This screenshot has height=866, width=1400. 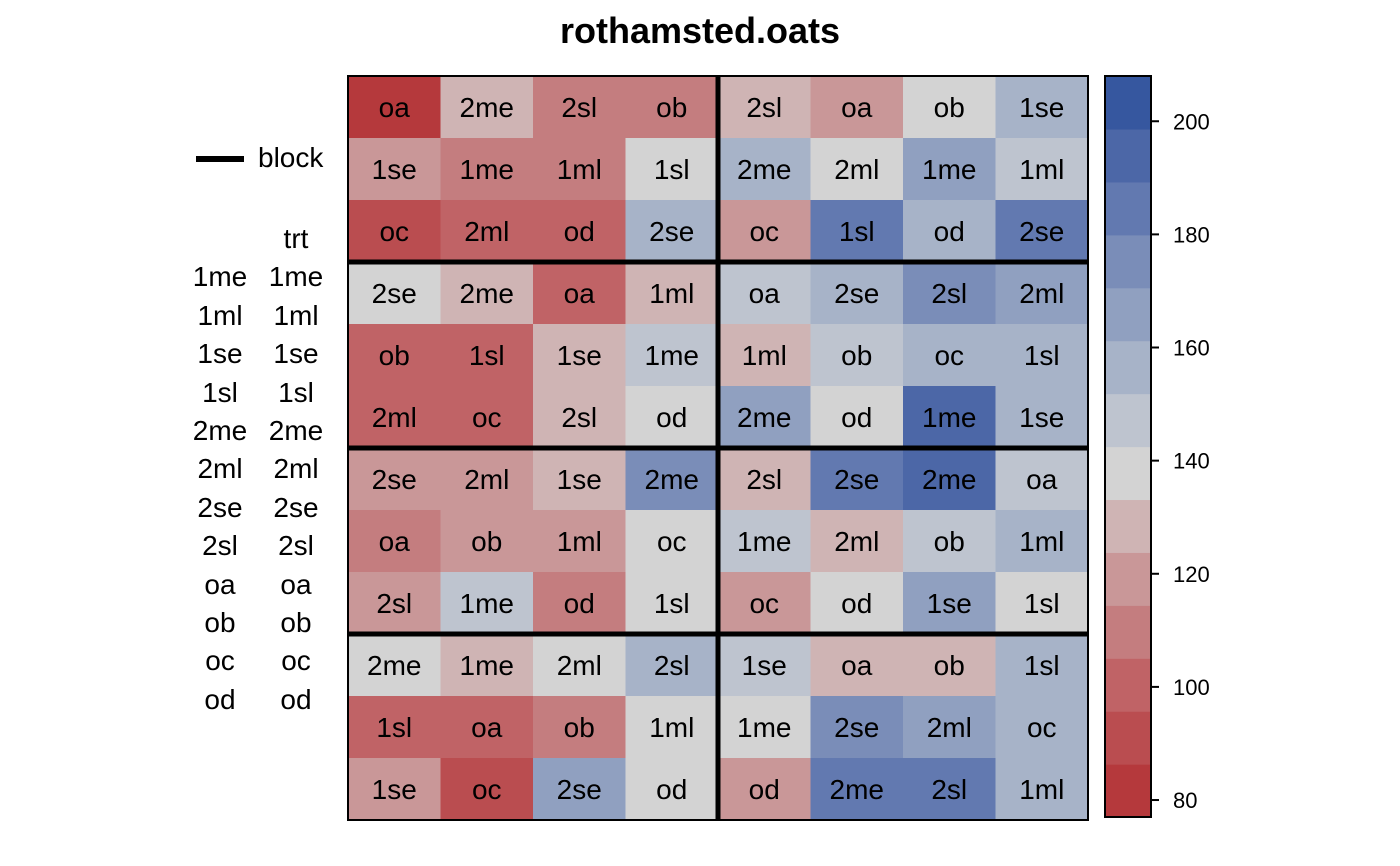 I want to click on block-legend-line, so click(x=220, y=159).